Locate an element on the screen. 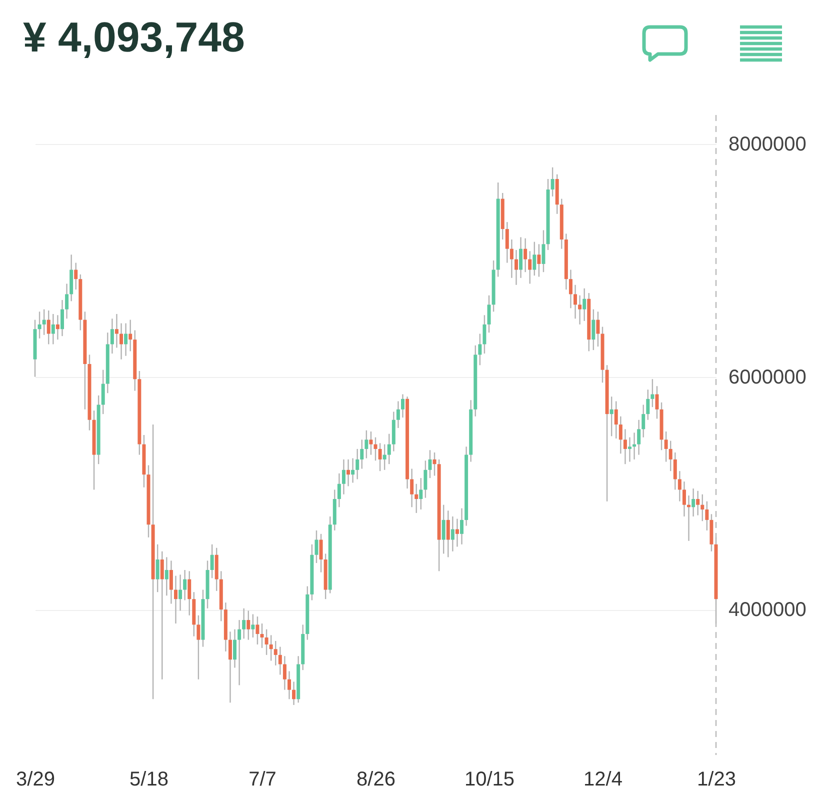 This screenshot has height=806, width=828. x-tick-label: 3/29 is located at coordinates (35, 779).